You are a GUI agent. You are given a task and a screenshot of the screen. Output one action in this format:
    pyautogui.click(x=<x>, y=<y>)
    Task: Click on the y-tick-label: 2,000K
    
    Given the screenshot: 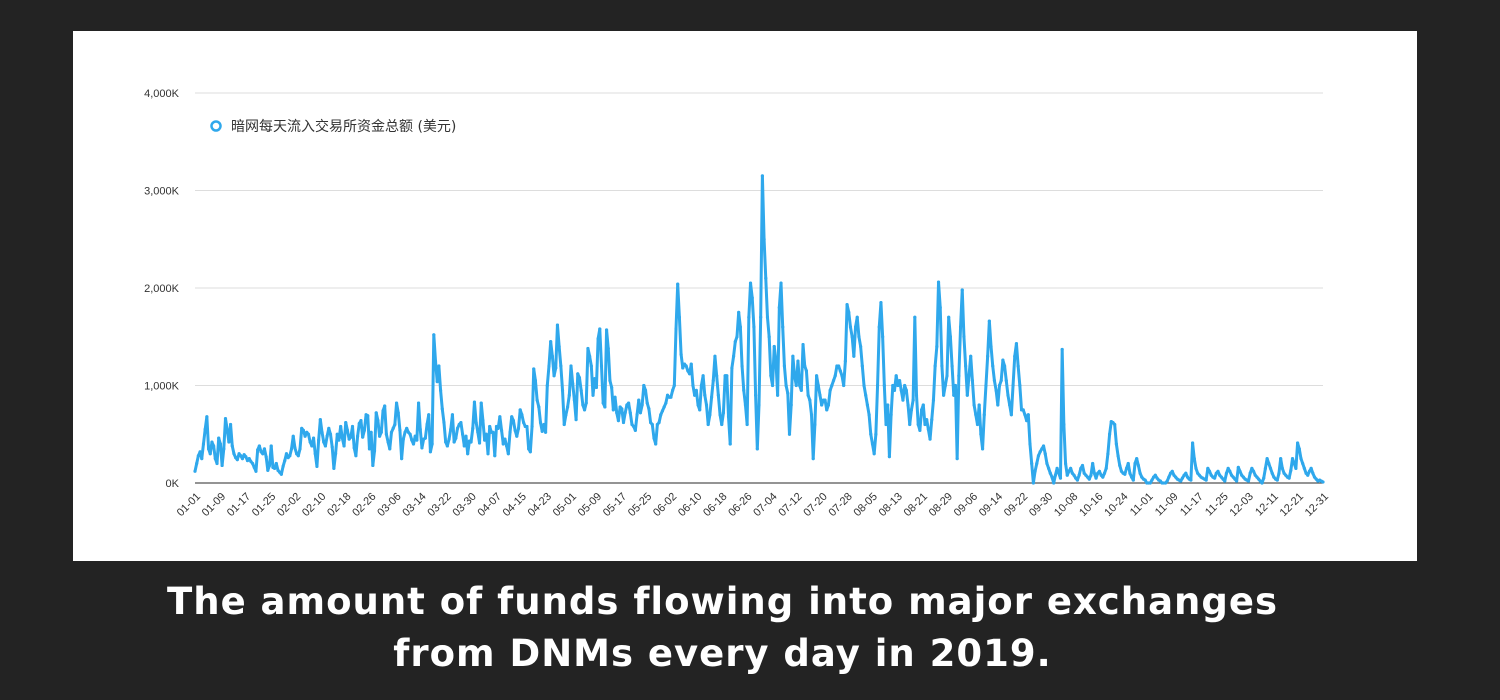 What is the action you would take?
    pyautogui.click(x=162, y=289)
    